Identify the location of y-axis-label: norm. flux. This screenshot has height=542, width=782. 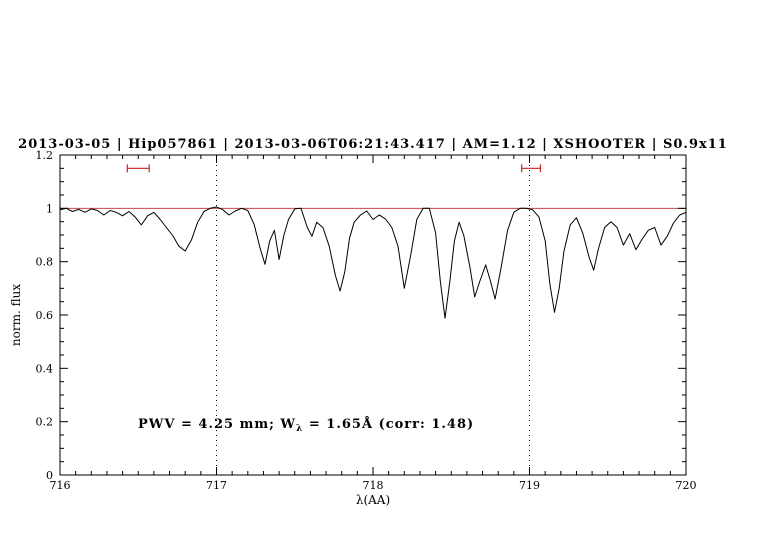
(16, 315).